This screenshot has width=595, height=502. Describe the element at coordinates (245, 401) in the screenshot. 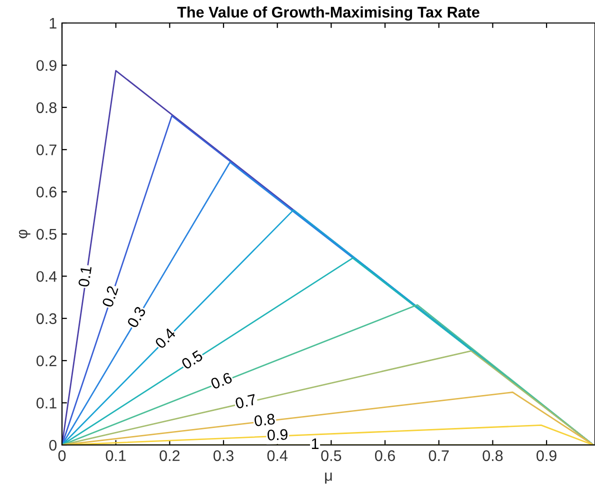

I see `text: 0.7` at that location.